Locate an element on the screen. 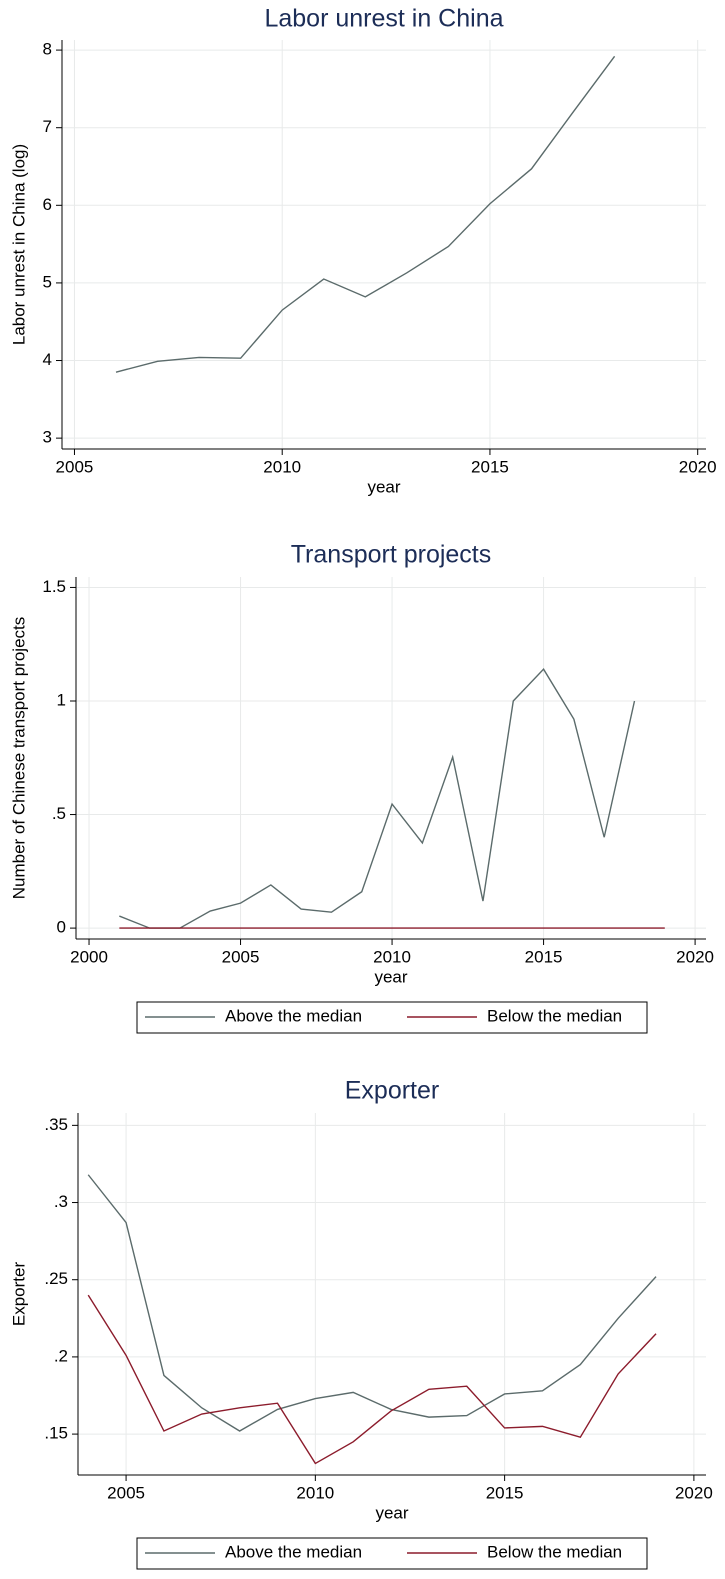  y-tick-label: 8 is located at coordinates (47, 49).